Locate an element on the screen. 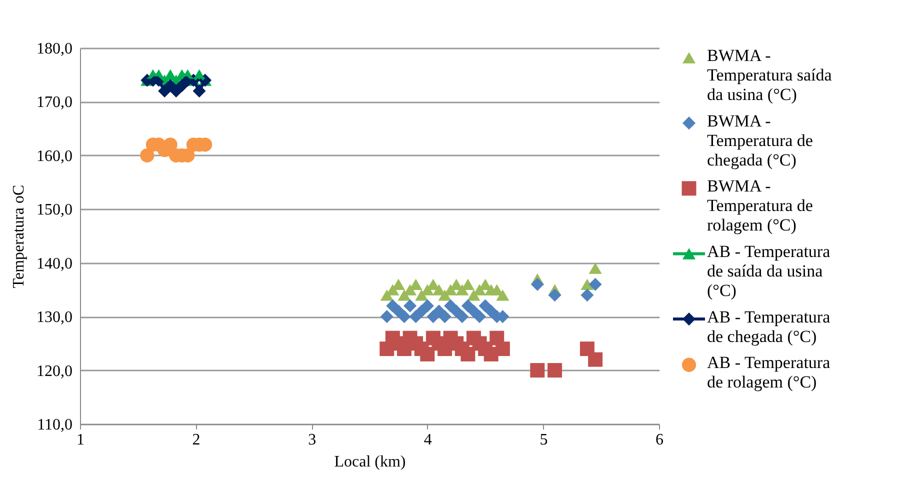 Image resolution: width=911 pixels, height=479 pixels. x-tick-label: 3 is located at coordinates (312, 440).